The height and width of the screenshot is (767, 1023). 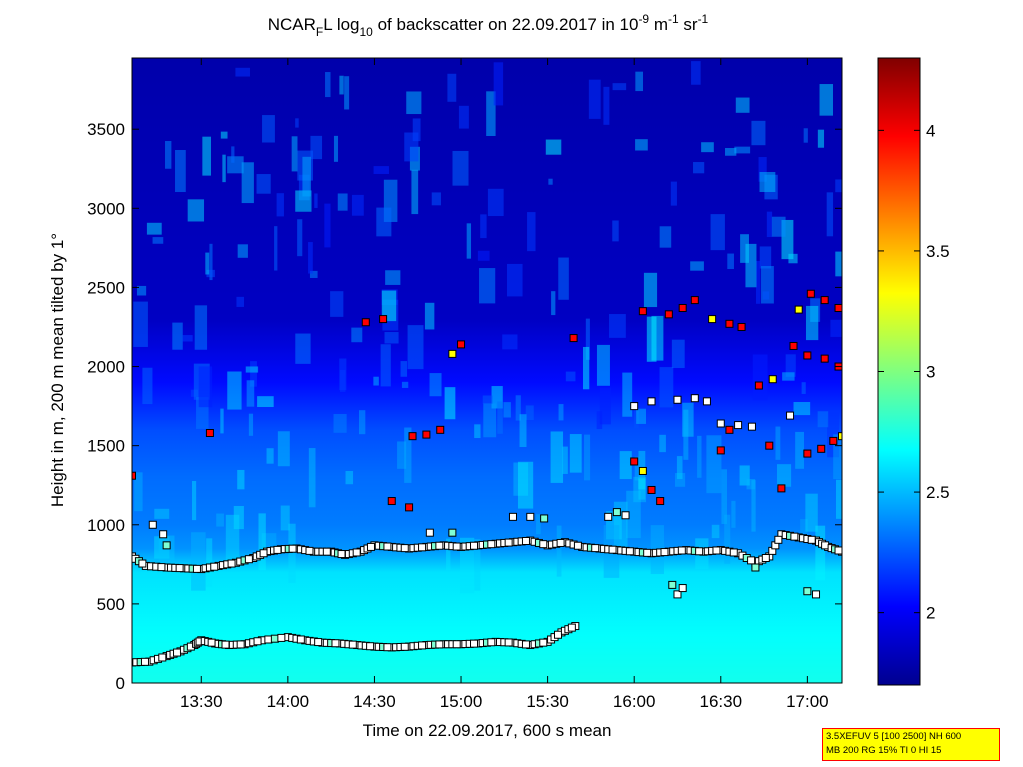 What do you see at coordinates (721, 701) in the screenshot?
I see `x-tick-label: 16:30` at bounding box center [721, 701].